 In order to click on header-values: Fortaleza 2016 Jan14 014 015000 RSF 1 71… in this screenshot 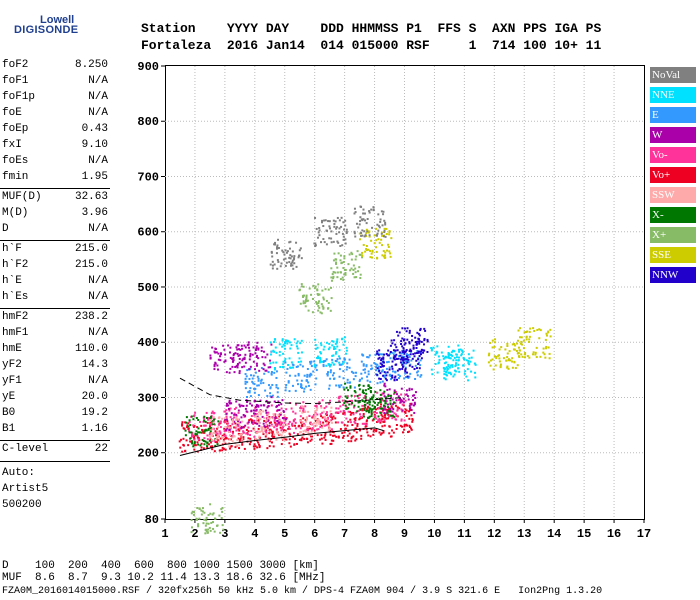, I will do `click(371, 45)`.